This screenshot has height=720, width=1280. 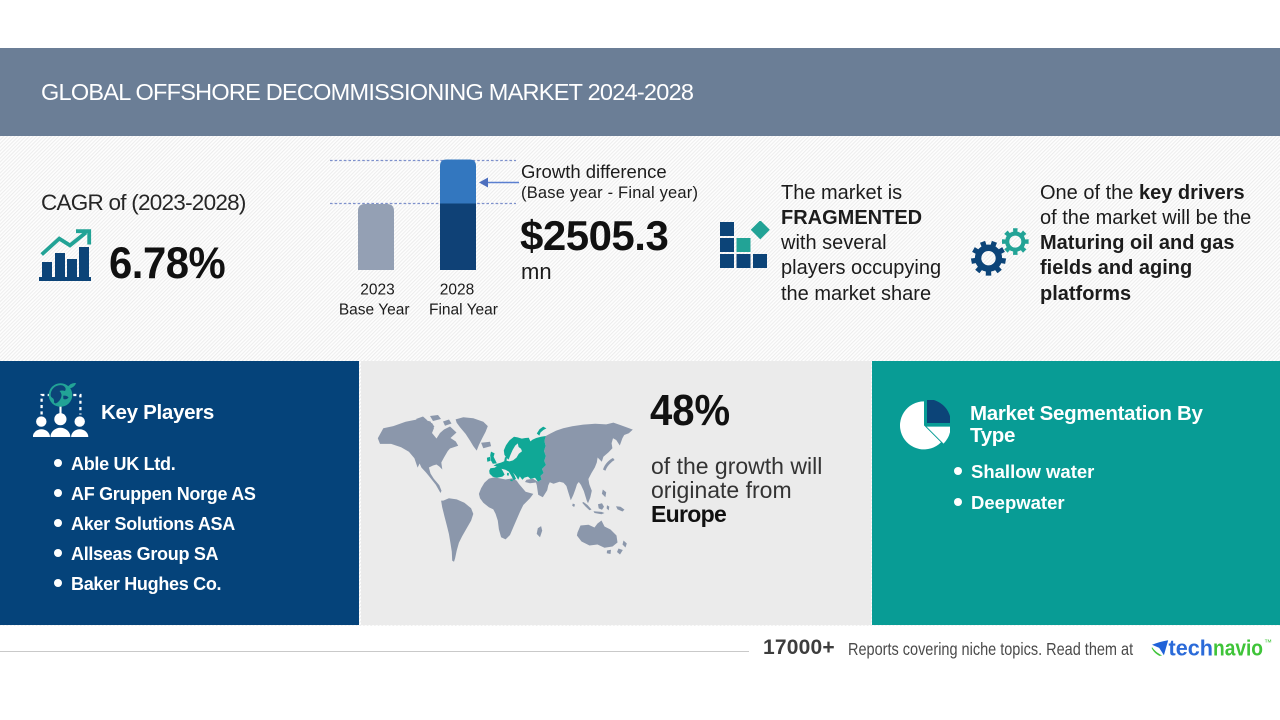 I want to click on svg-text: 2023, so click(x=377, y=290).